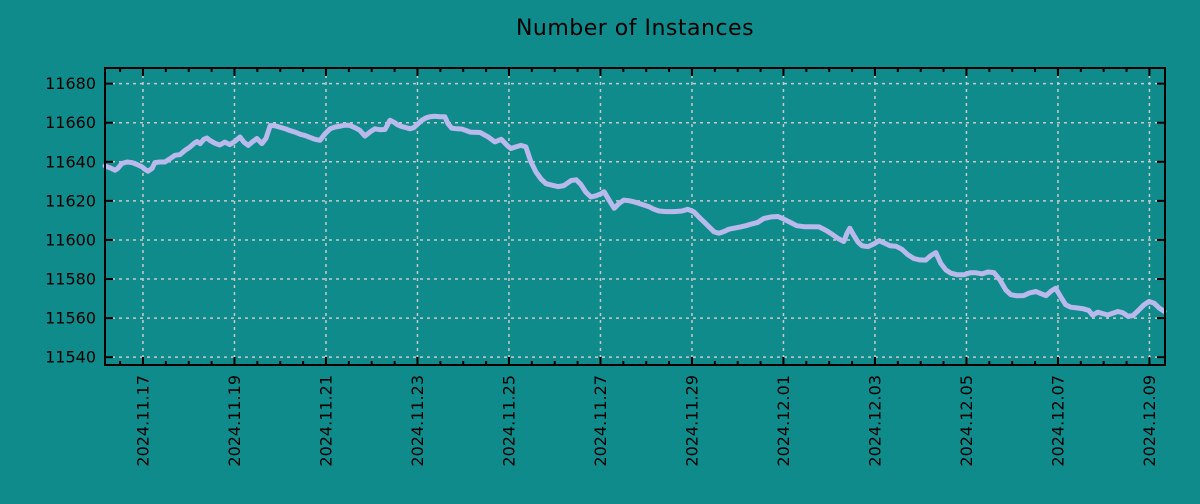  What do you see at coordinates (70, 161) in the screenshot?
I see `y-tick-label: 11640` at bounding box center [70, 161].